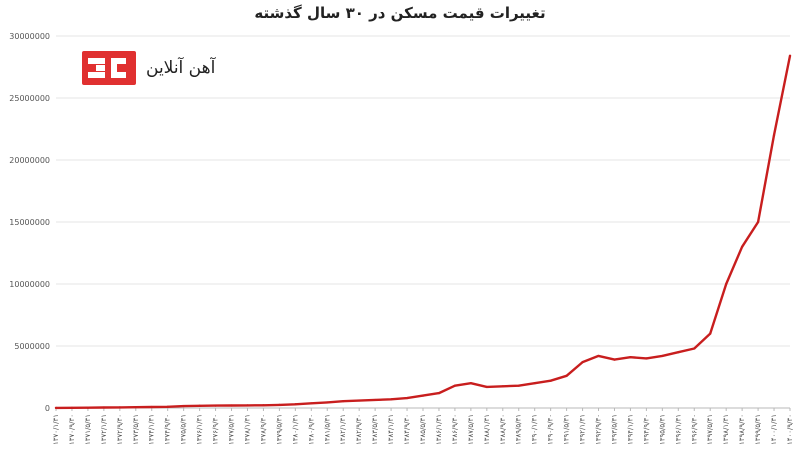  I want to click on x-tick-label: ۱۳۸۳/۵/۳۱, so click(375, 429).